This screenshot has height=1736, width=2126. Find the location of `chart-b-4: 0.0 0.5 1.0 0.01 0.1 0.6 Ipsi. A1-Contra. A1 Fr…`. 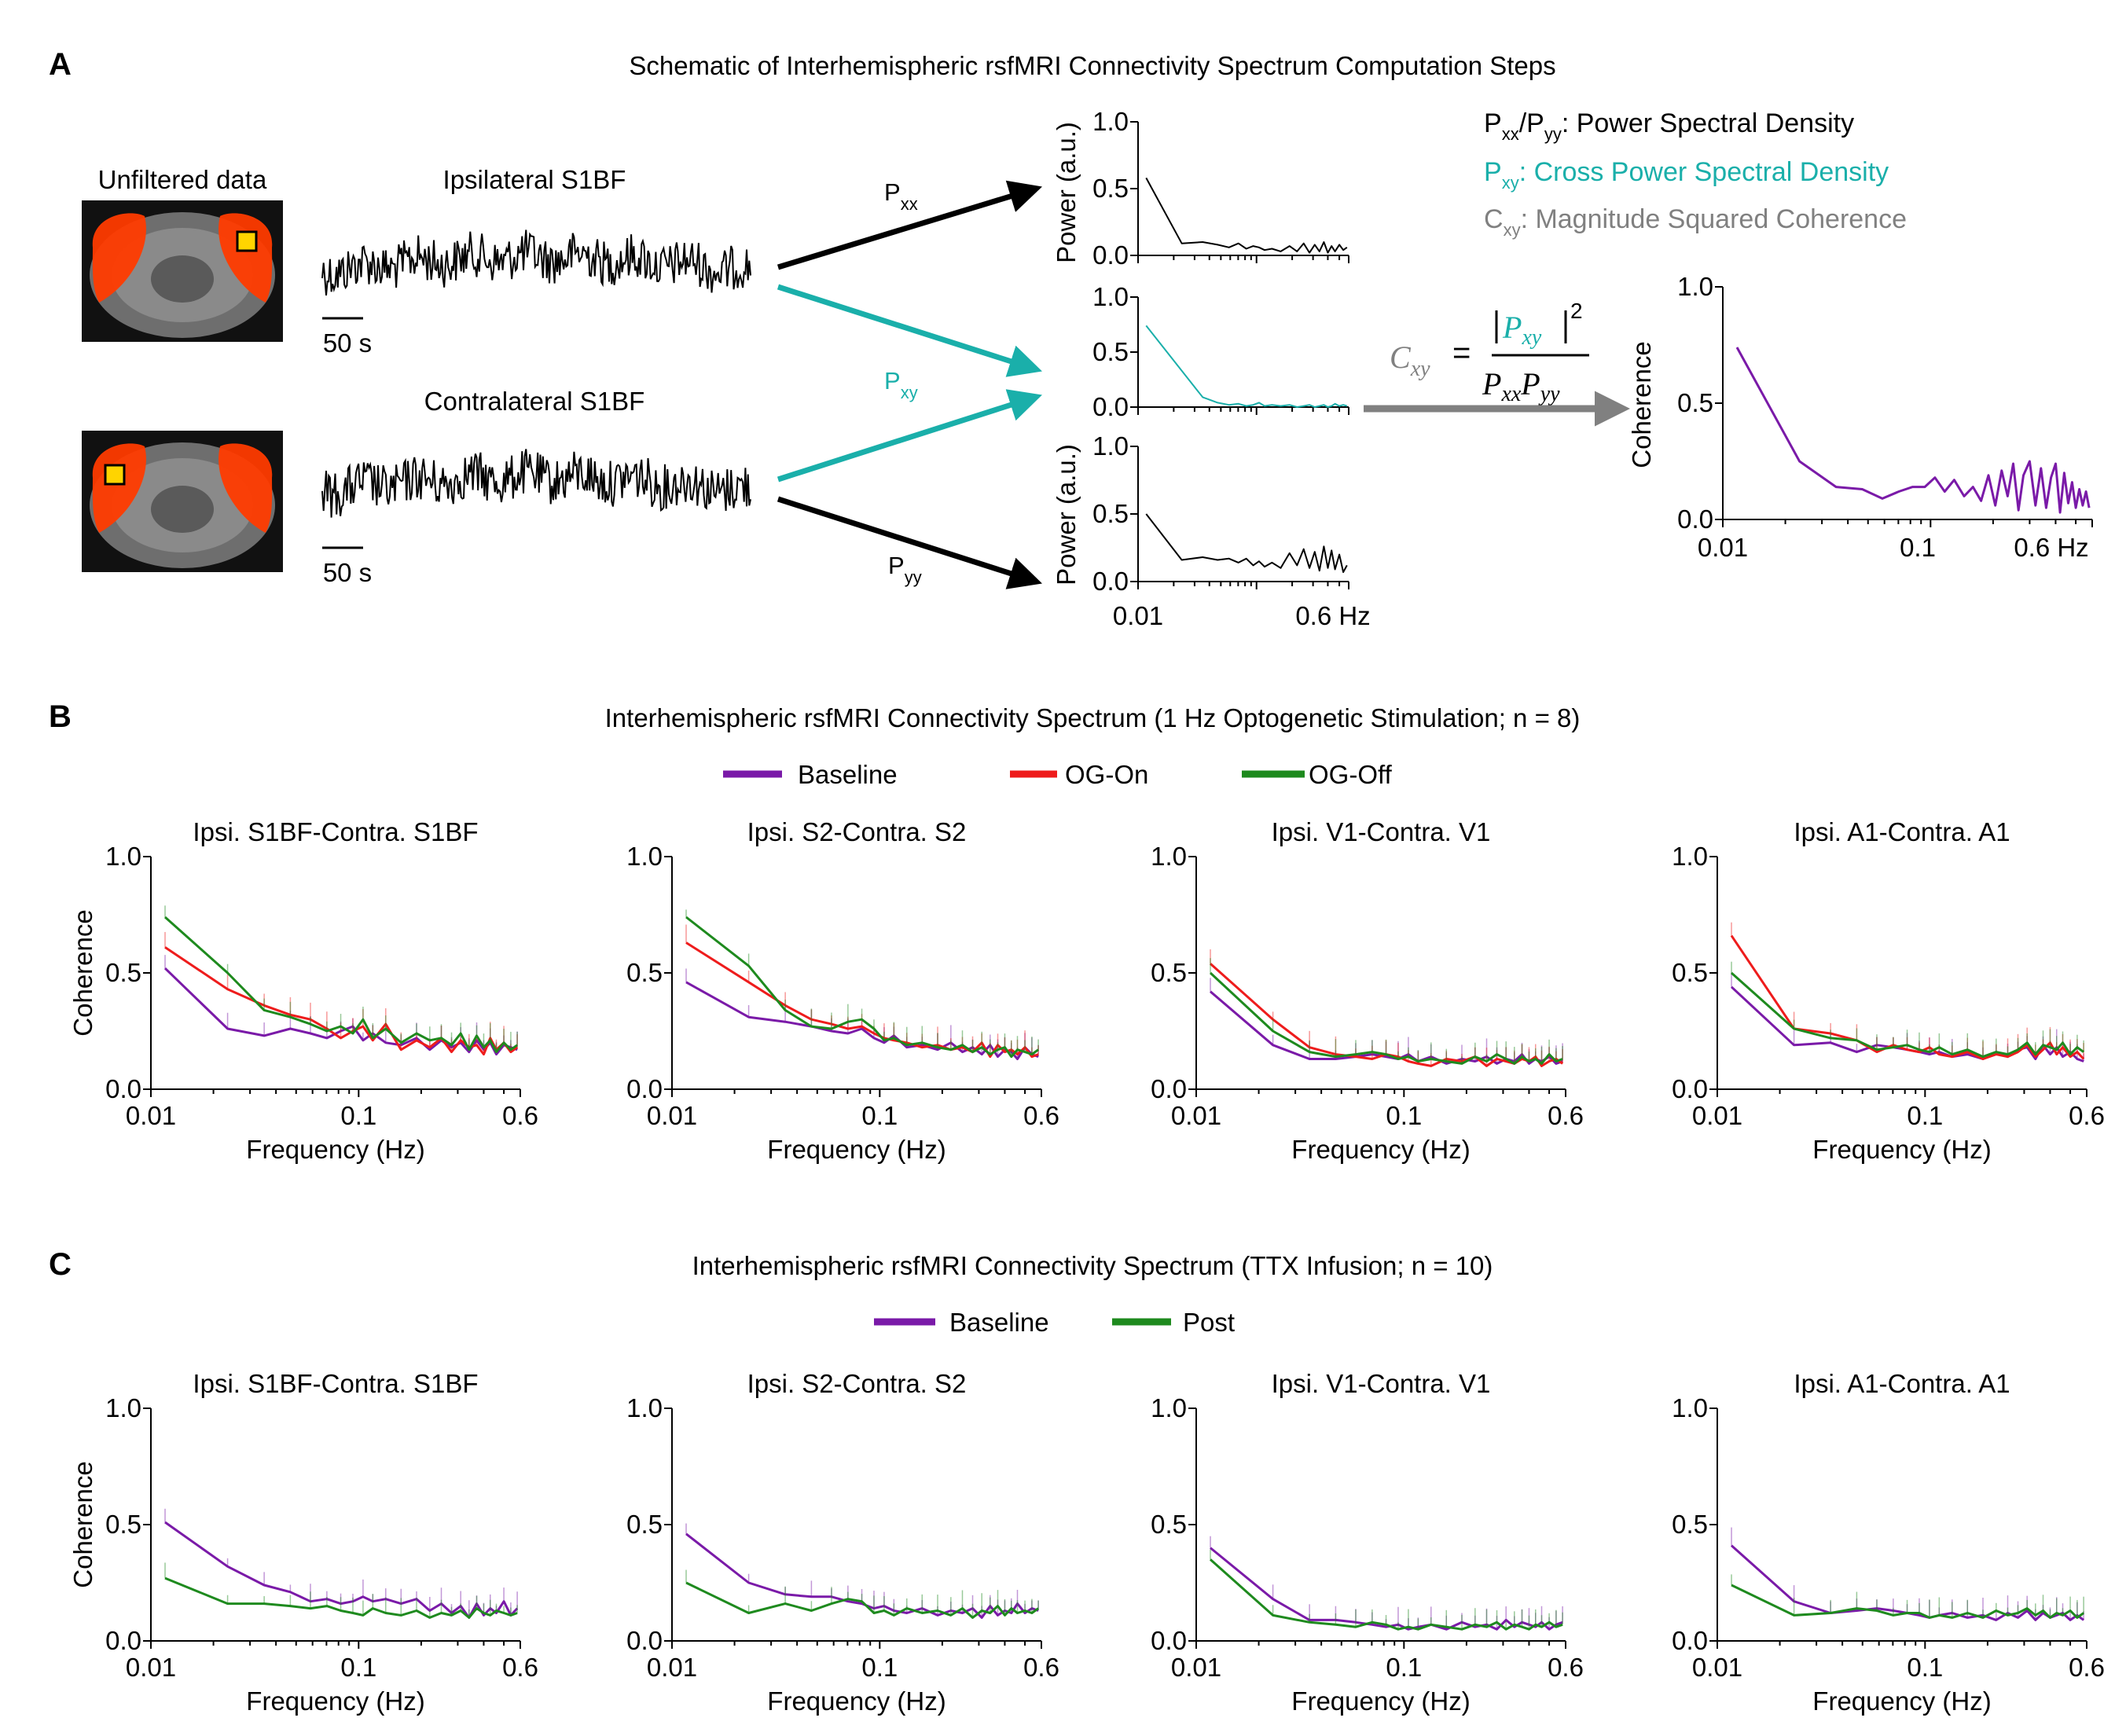

chart-b-4: 0.0 0.5 1.0 0.01 0.1 0.6 Ipsi. A1-Contra. A1 Fr… is located at coordinates (1889, 990).